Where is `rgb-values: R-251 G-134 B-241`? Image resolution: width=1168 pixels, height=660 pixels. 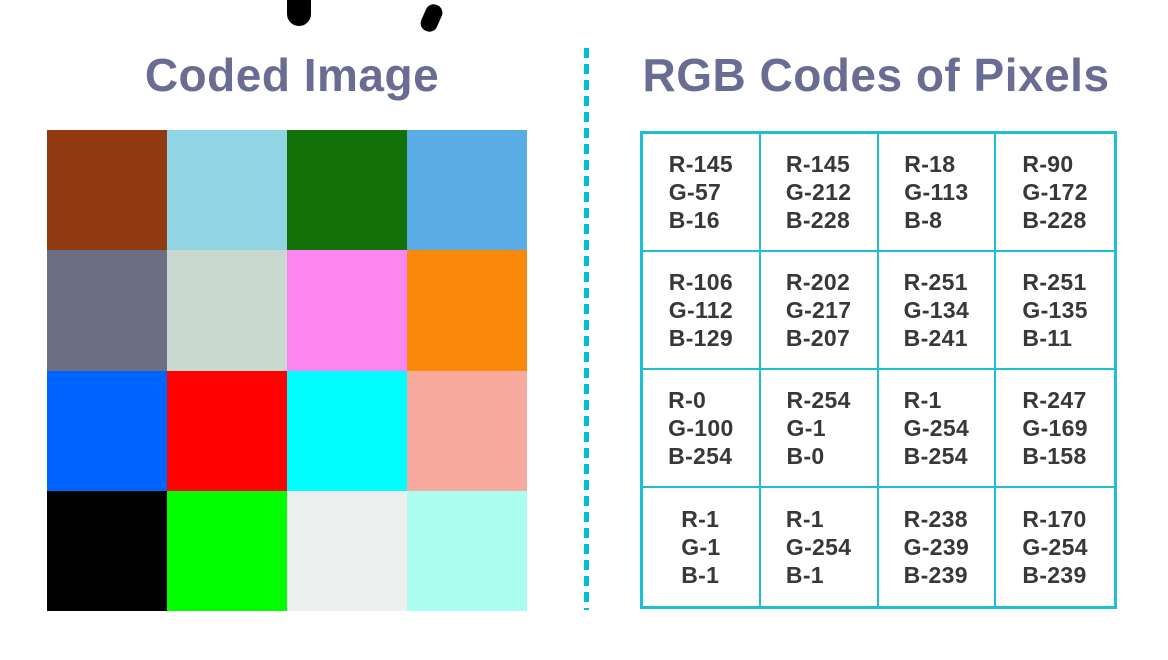
rgb-values: R-251 G-134 B-241 is located at coordinates (936, 310).